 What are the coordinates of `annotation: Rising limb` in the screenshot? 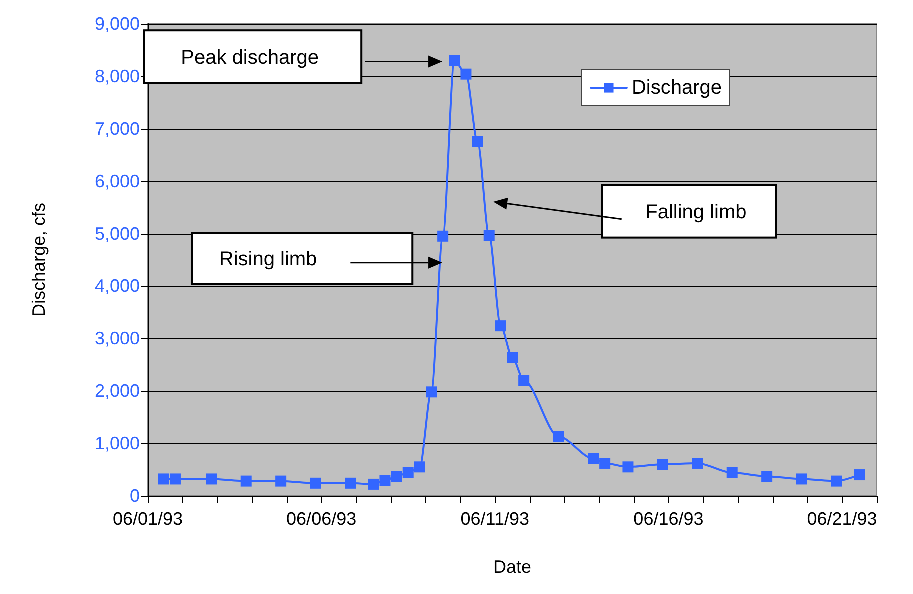 It's located at (268, 259).